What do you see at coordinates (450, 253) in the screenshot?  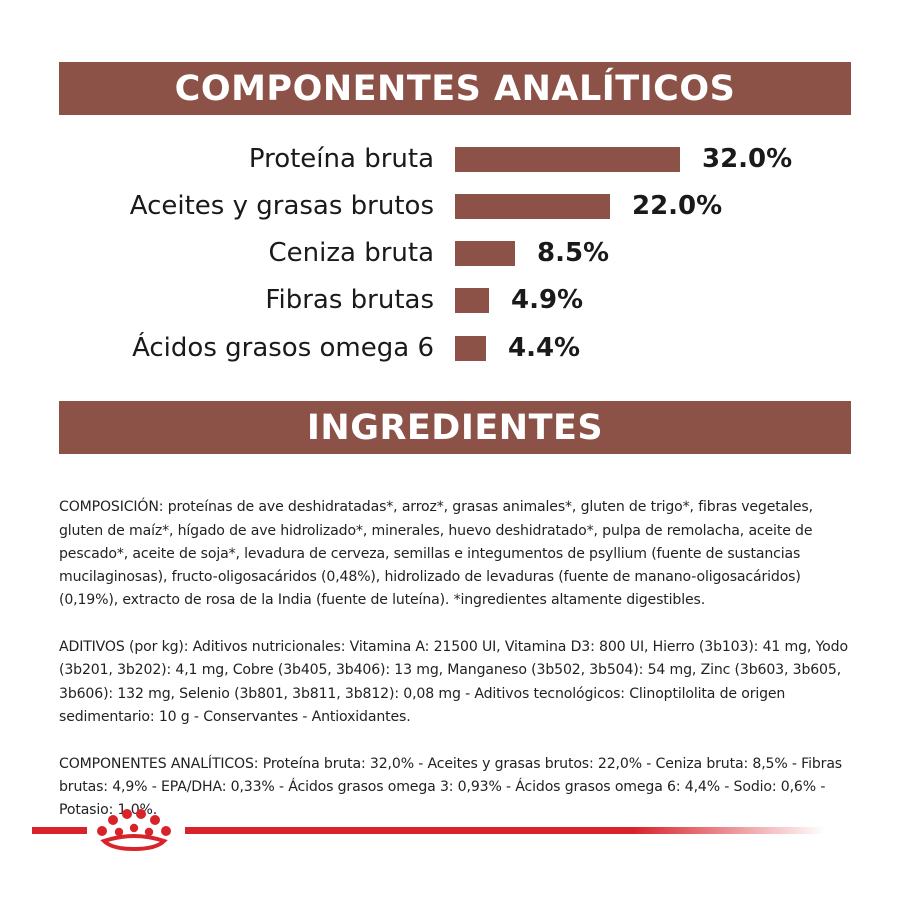 I see `chart-row: Ceniza bruta 8.5%` at bounding box center [450, 253].